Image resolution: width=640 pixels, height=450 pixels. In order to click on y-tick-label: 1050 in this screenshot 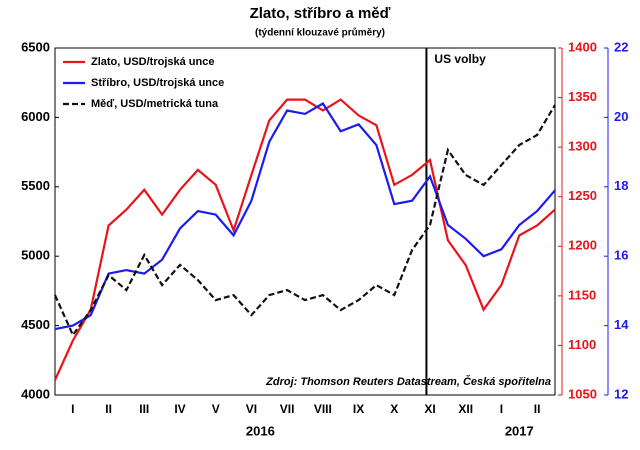, I will do `click(582, 393)`.